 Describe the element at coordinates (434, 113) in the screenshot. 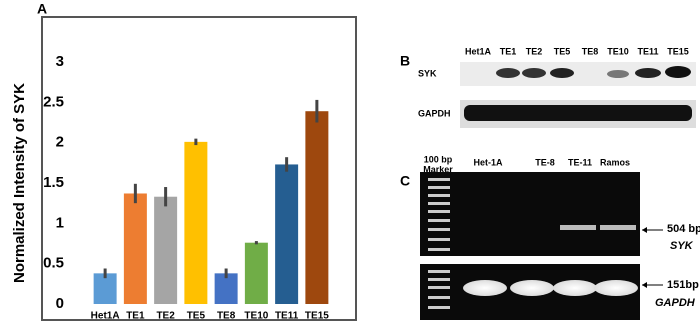

I see `row-label: GAPDH` at that location.